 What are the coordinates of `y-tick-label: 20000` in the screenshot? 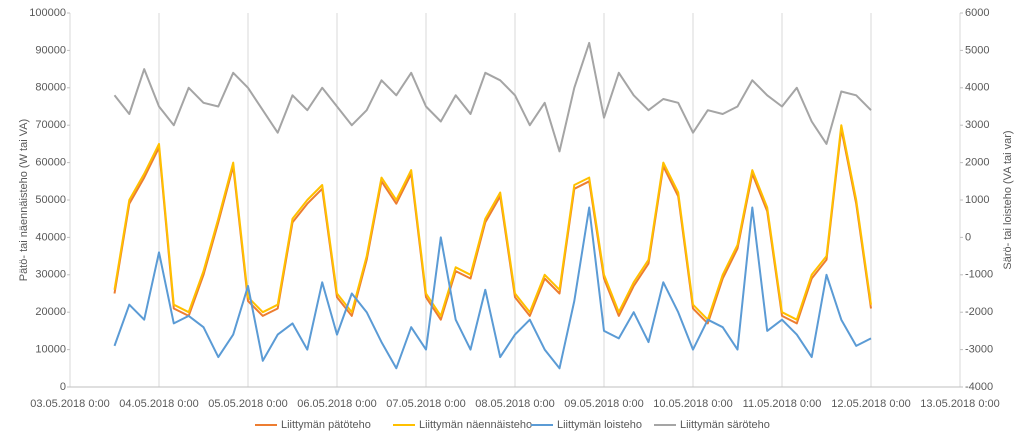 It's located at (50, 312).